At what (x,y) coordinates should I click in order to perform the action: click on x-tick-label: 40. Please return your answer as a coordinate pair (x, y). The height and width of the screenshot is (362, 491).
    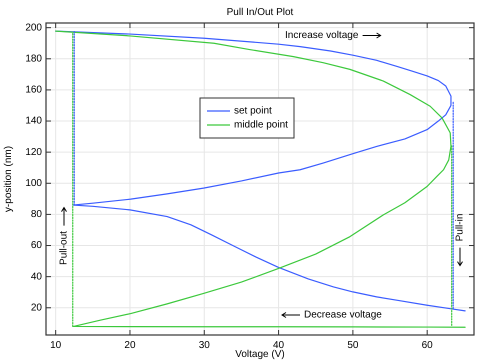
    Looking at the image, I should click on (279, 345).